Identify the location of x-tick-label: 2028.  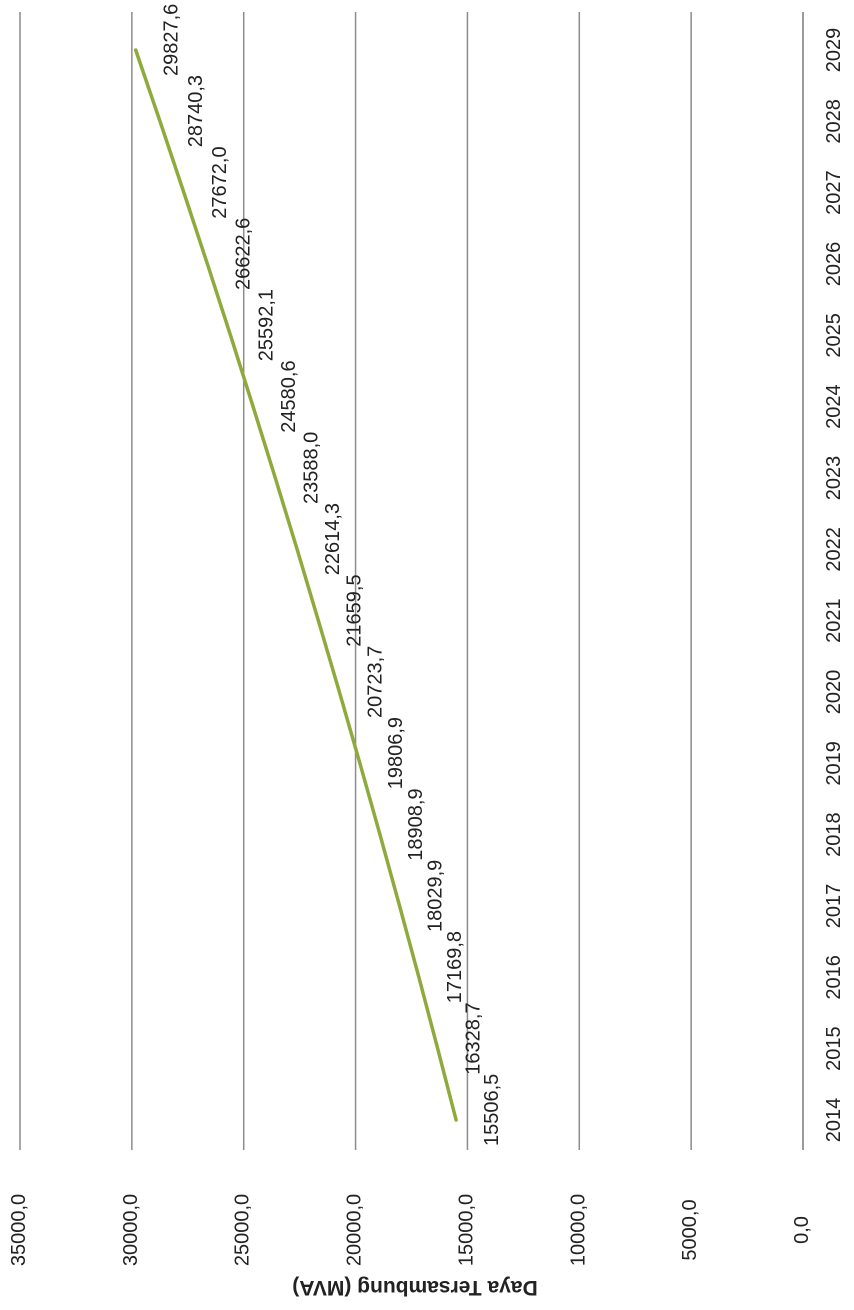
(834, 121).